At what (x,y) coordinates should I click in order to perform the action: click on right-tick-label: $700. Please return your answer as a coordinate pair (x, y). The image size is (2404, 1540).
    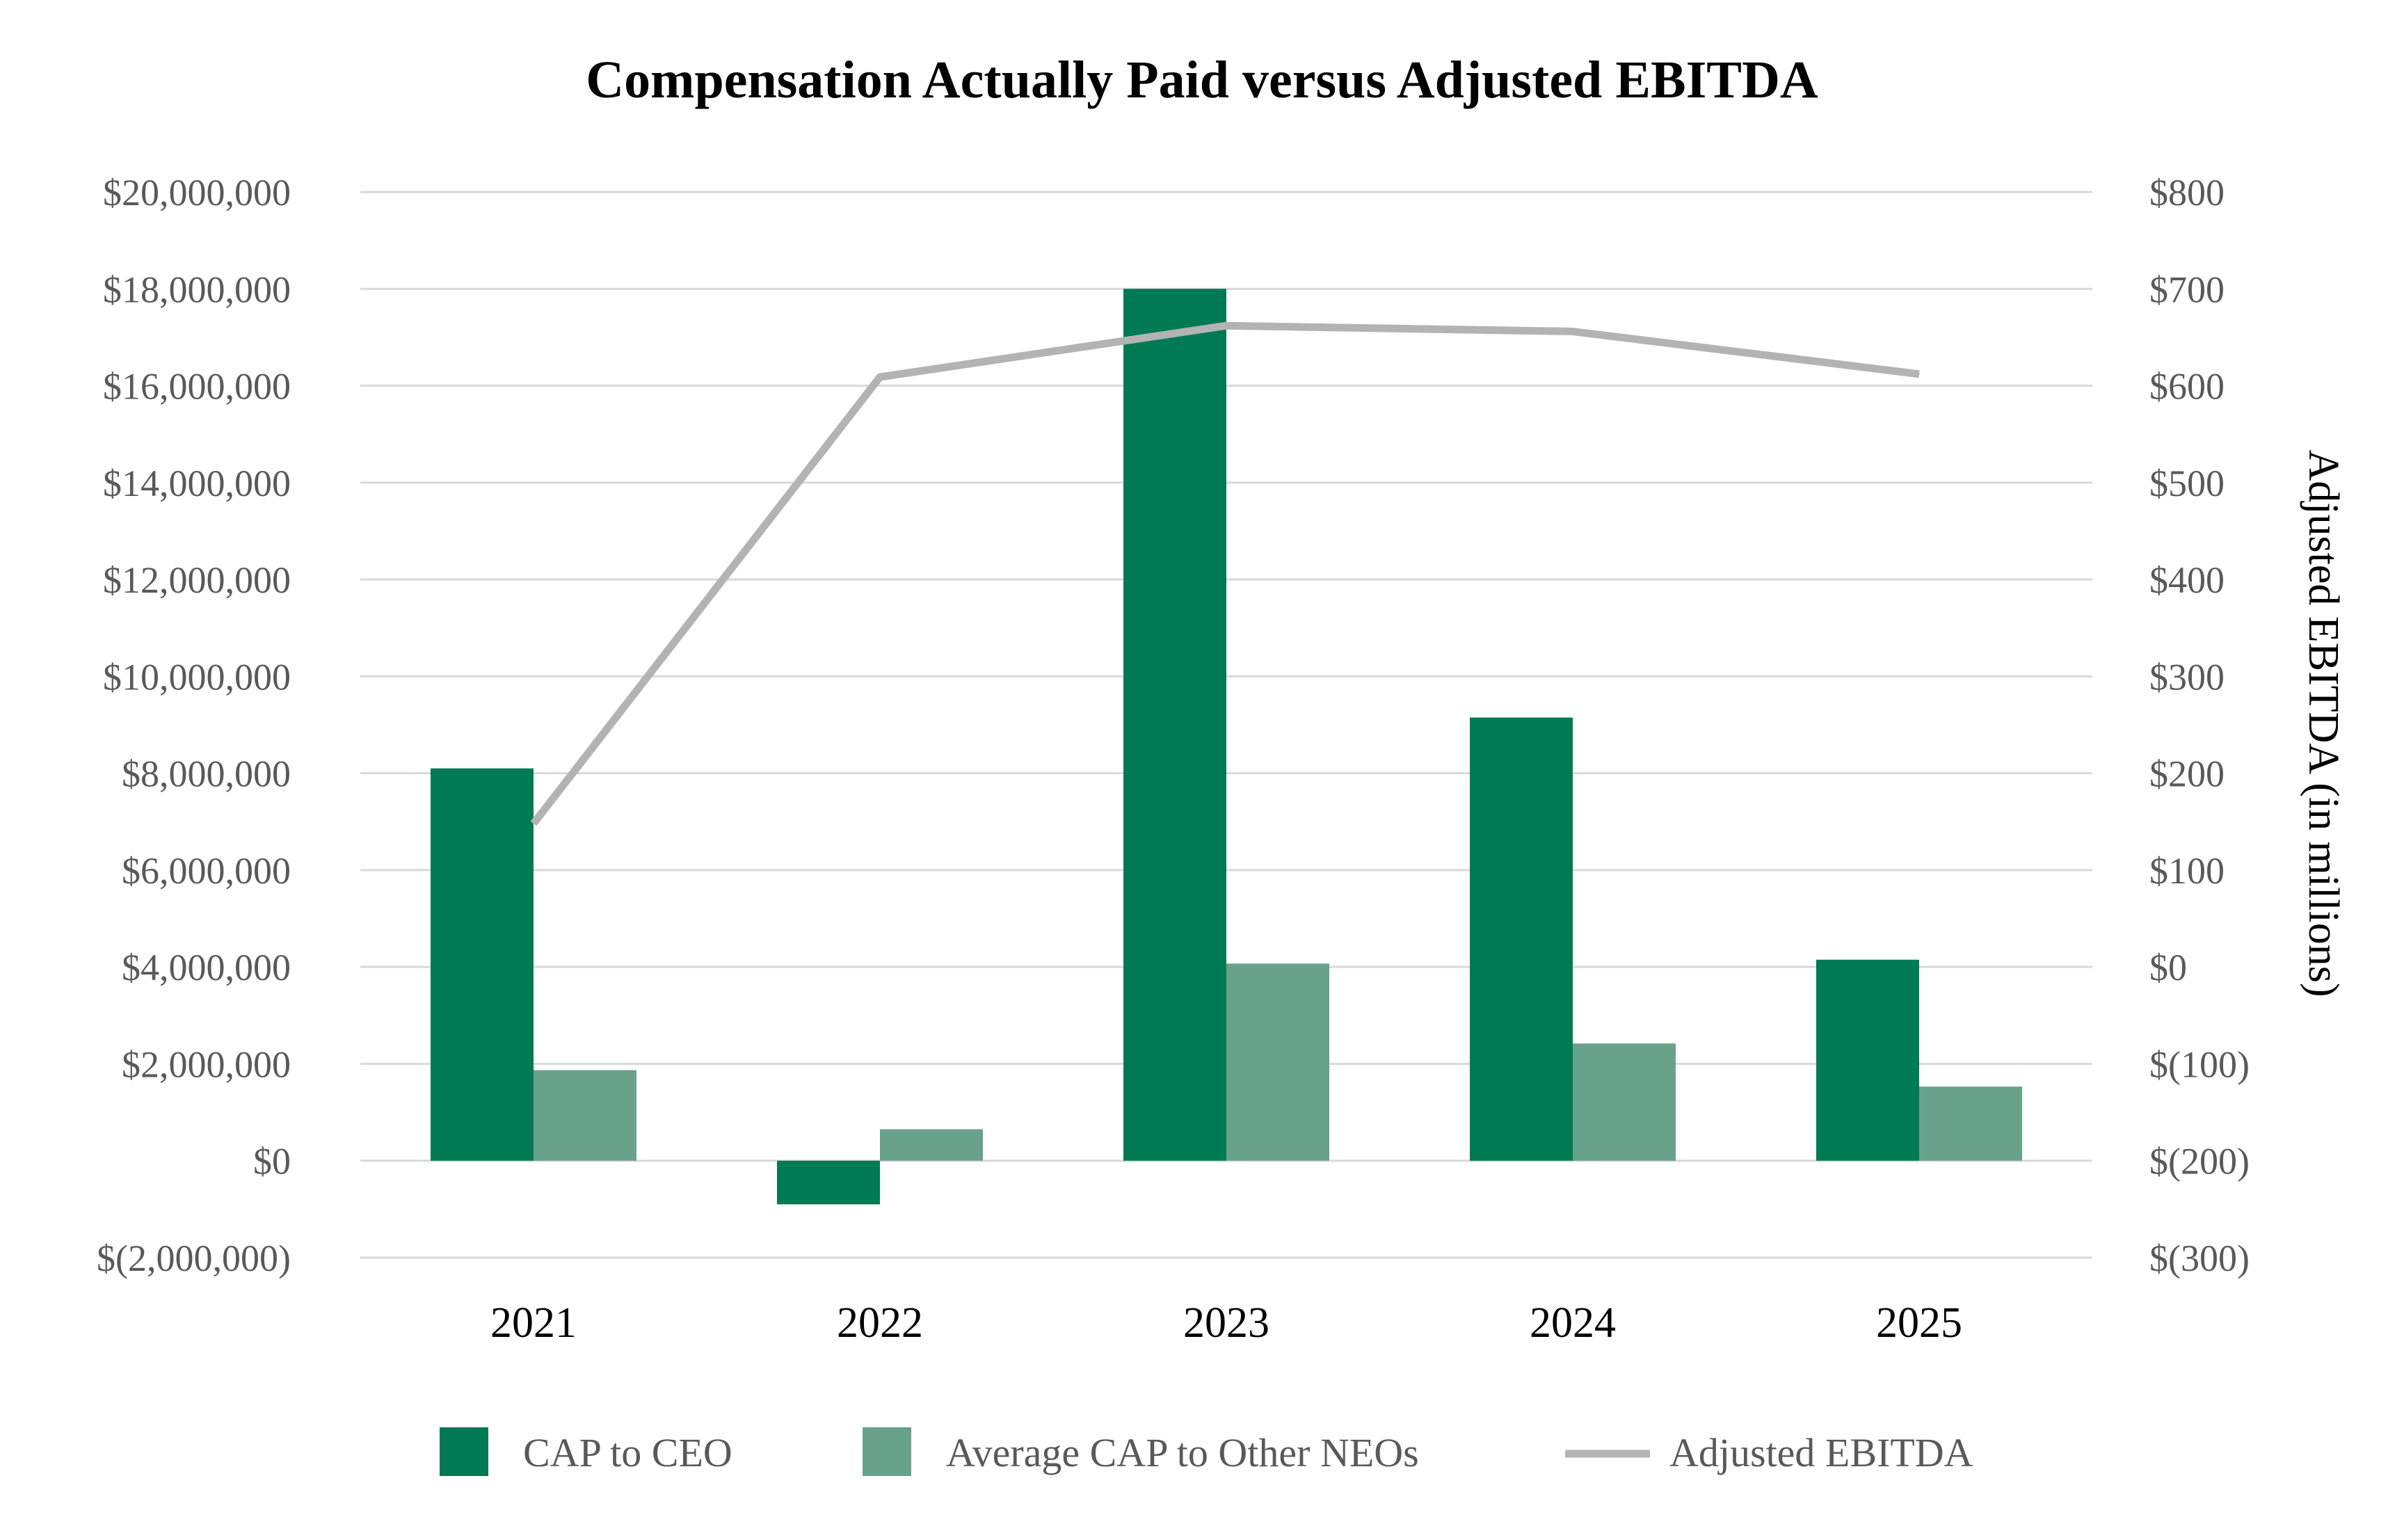
    Looking at the image, I should click on (2187, 289).